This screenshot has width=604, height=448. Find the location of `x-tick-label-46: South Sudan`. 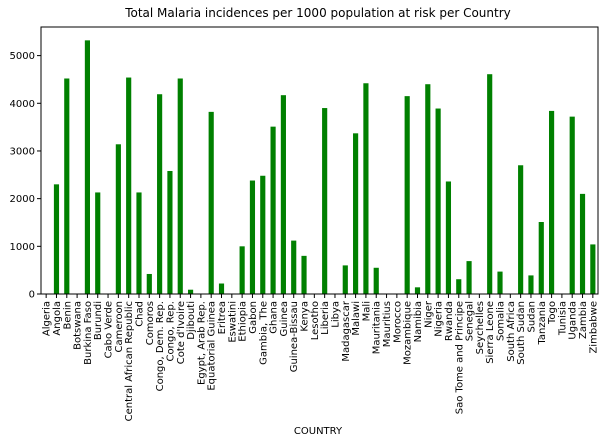

x-tick-label-46: South Sudan is located at coordinates (521, 333).